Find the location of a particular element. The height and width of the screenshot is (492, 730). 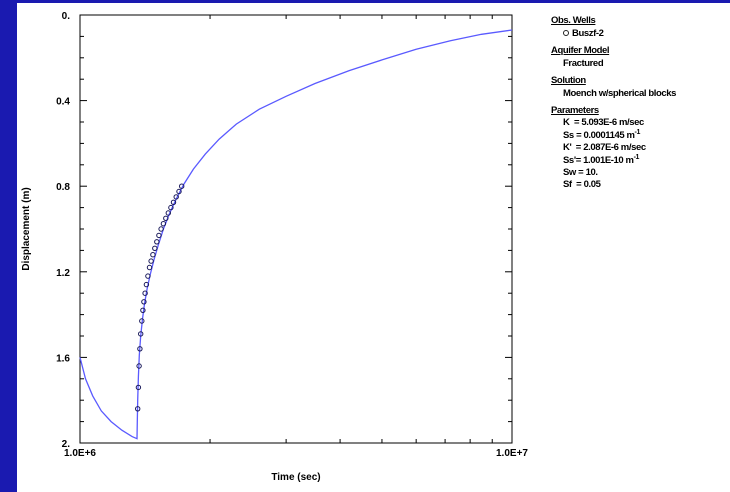

solution-value: Moench w/spherical blocks is located at coordinates (620, 93).